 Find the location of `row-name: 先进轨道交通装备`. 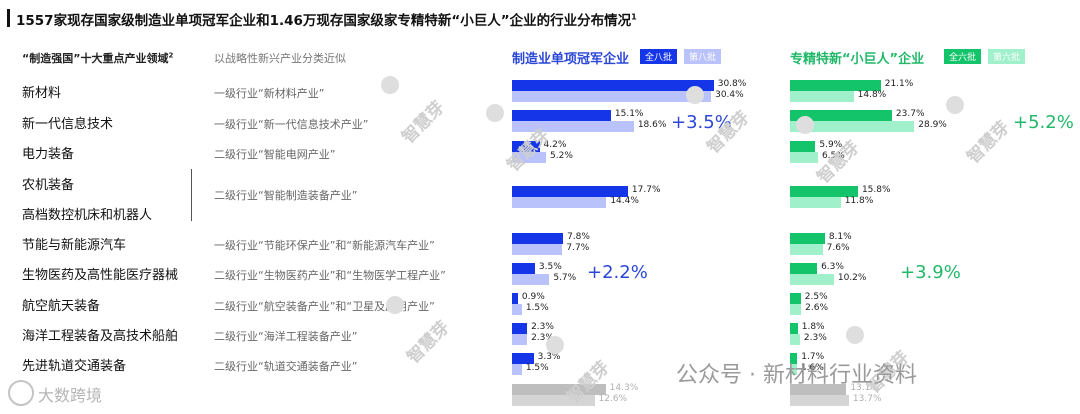

row-name: 先进轨道交通装备 is located at coordinates (74, 366).